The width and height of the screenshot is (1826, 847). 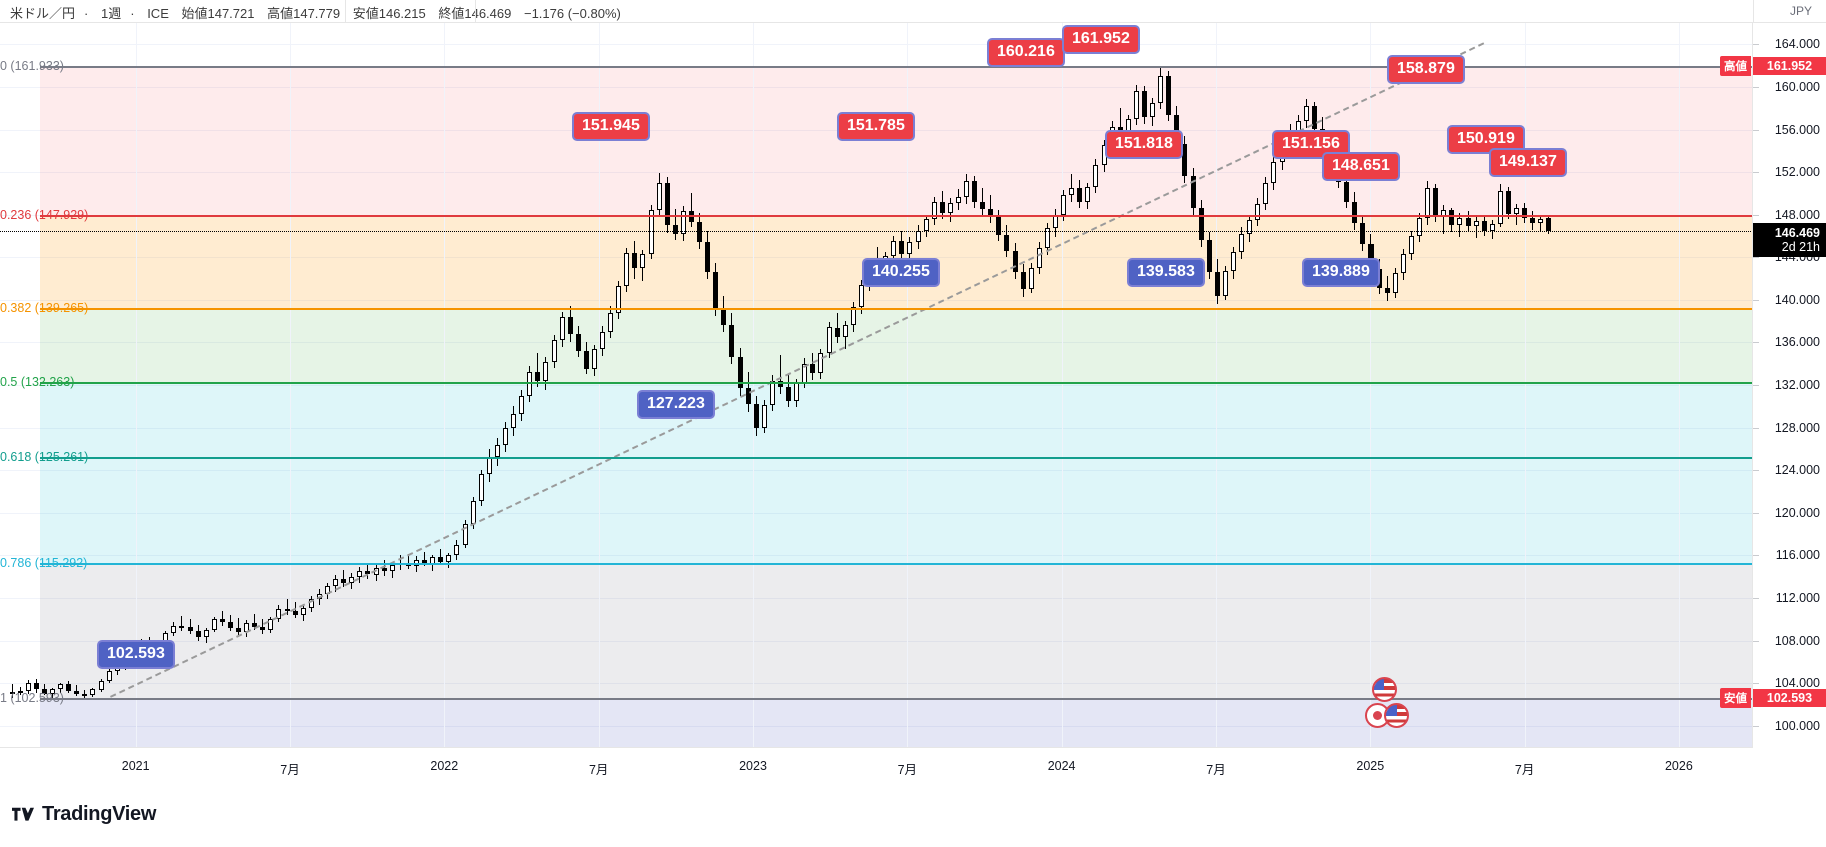 What do you see at coordinates (1426, 69) in the screenshot?
I see `swing-high-badge: 158.879` at bounding box center [1426, 69].